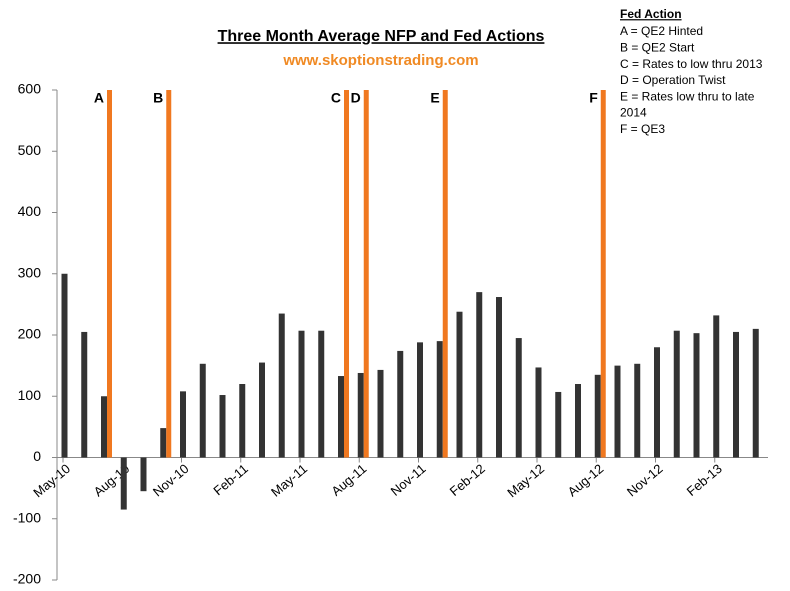 Image resolution: width=790 pixels, height=591 pixels. I want to click on x-tick-label: Nov-11, so click(408, 480).